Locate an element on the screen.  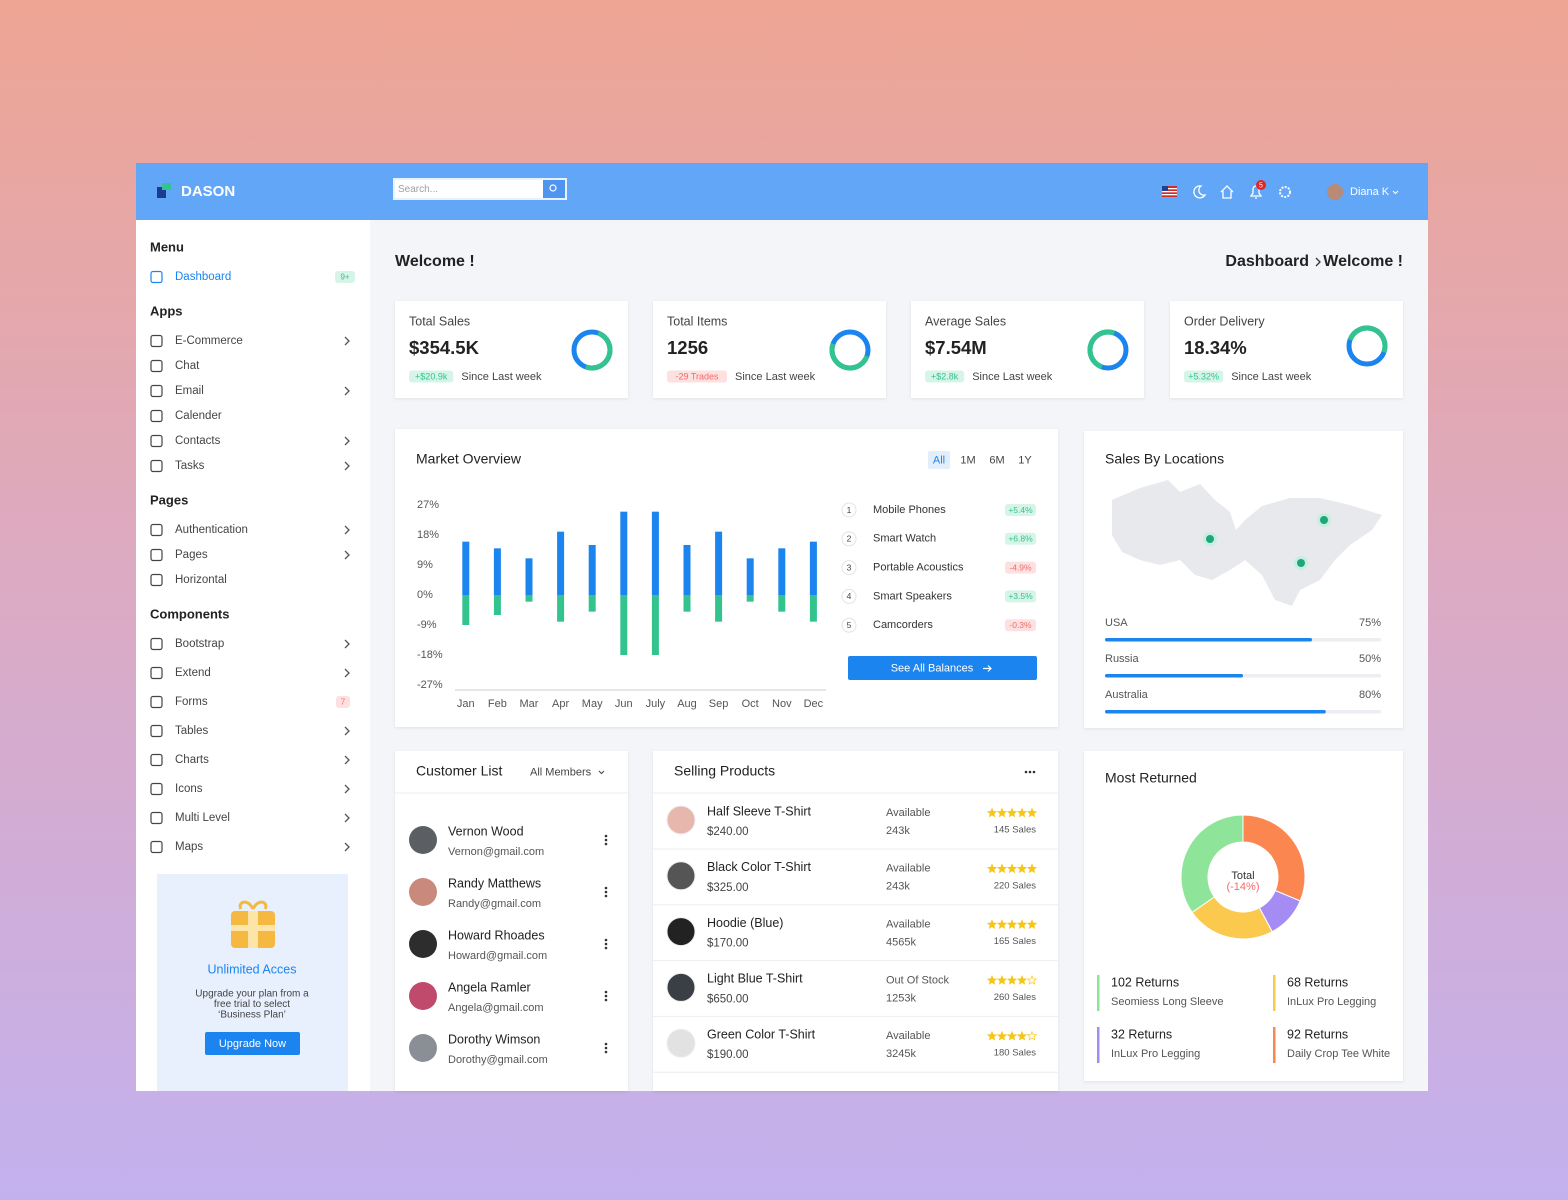
balances-button is located at coordinates (942, 668).